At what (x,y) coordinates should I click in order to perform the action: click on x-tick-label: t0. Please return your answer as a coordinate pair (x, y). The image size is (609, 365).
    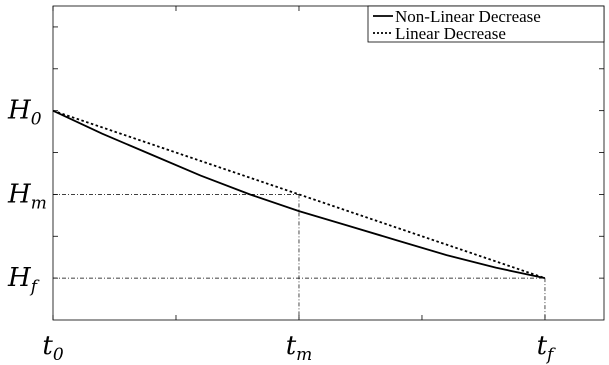
    Looking at the image, I should click on (52, 348).